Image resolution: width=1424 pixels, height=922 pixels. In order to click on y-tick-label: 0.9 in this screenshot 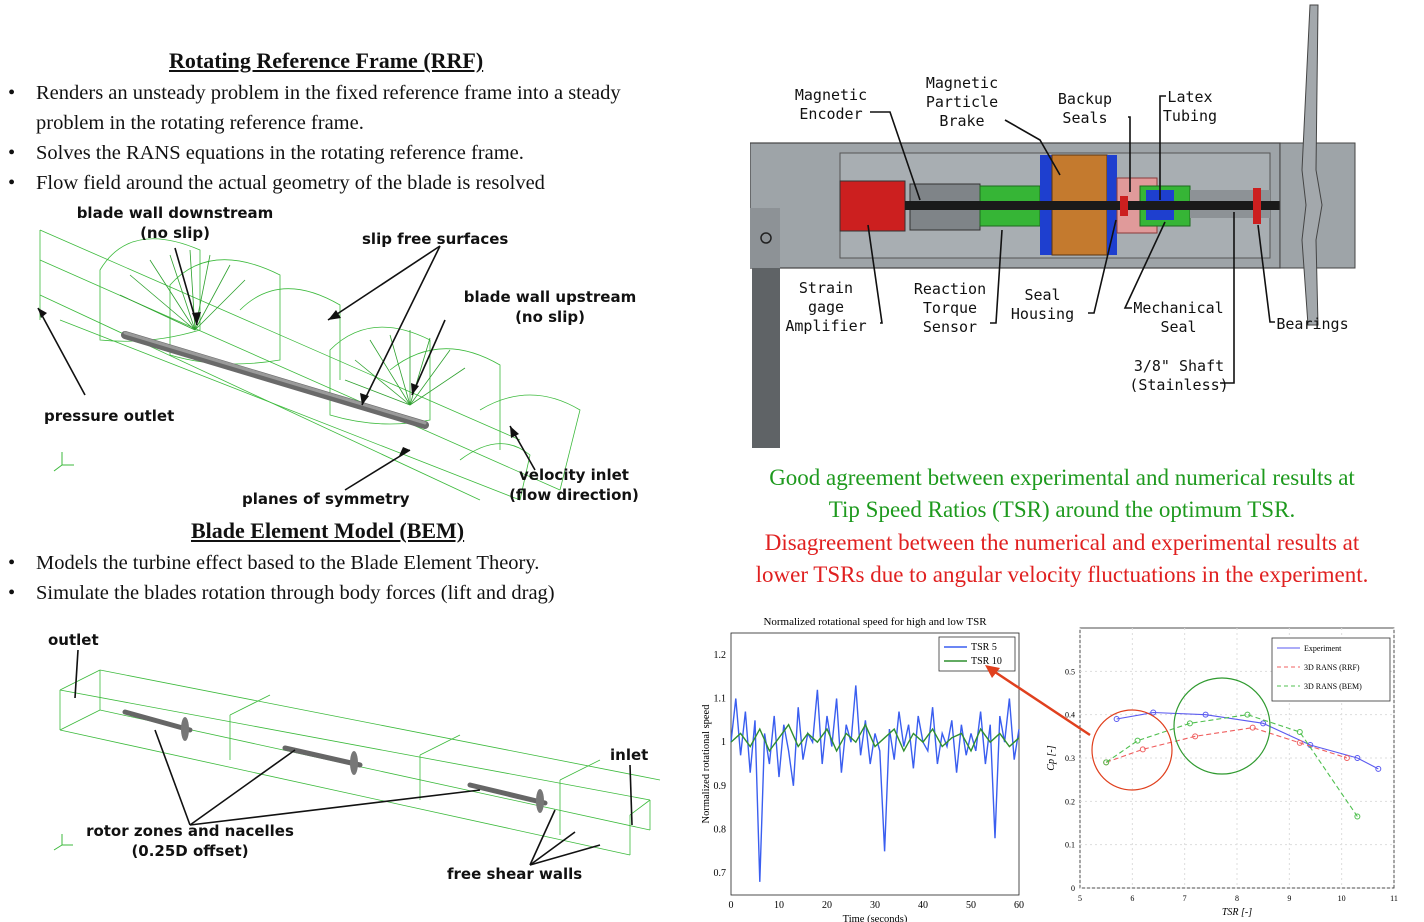, I will do `click(720, 786)`.